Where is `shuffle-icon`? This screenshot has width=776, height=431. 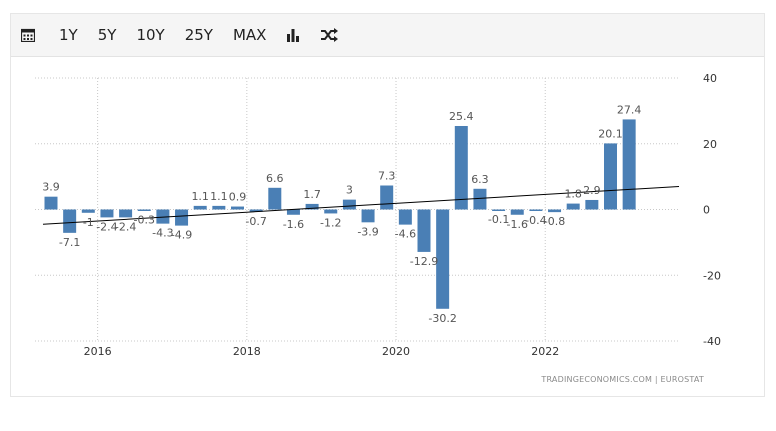
shuffle-icon is located at coordinates (329, 35).